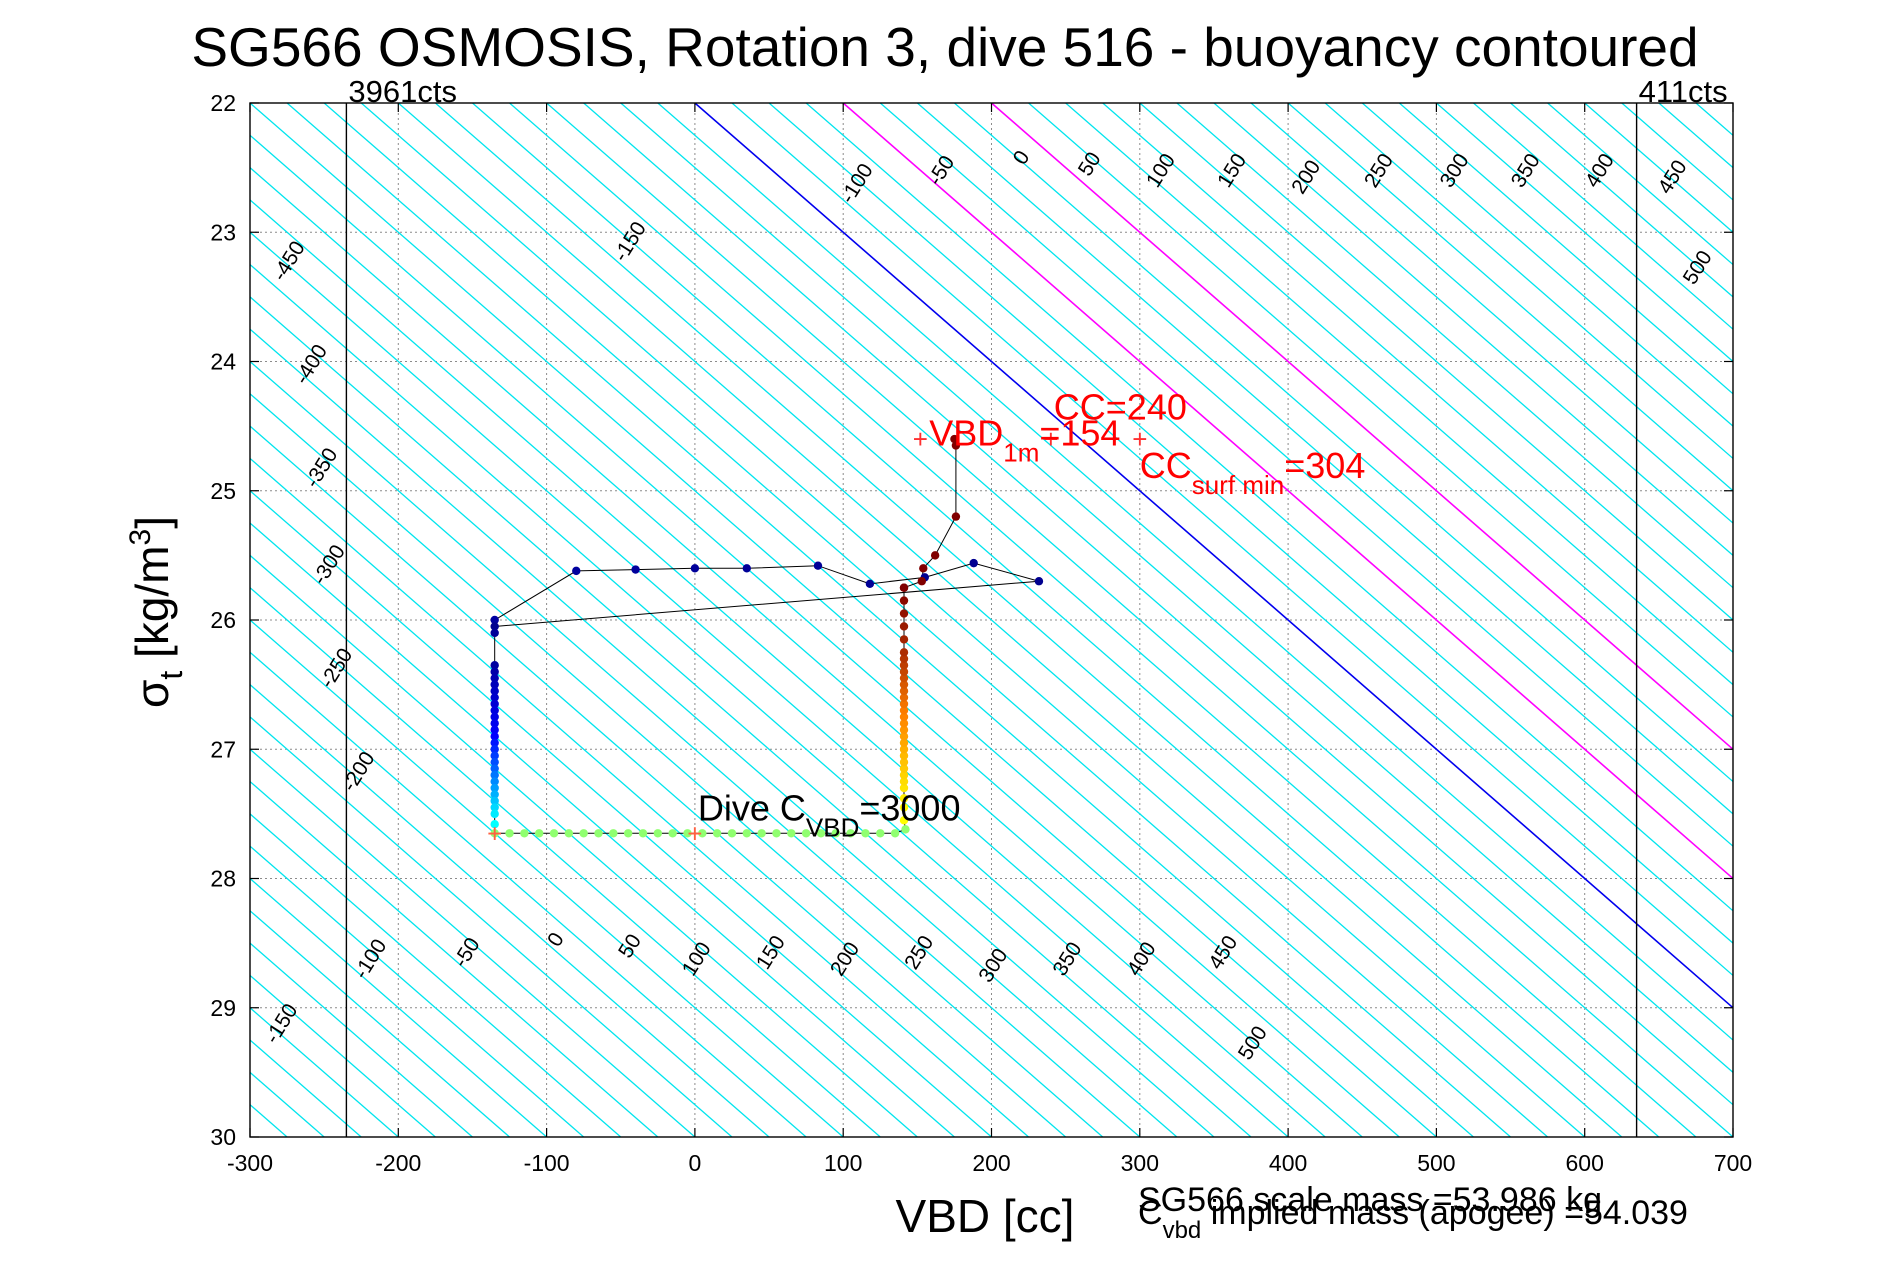 The image size is (1891, 1262). What do you see at coordinates (282, 1024) in the screenshot?
I see `contour-label: -150` at bounding box center [282, 1024].